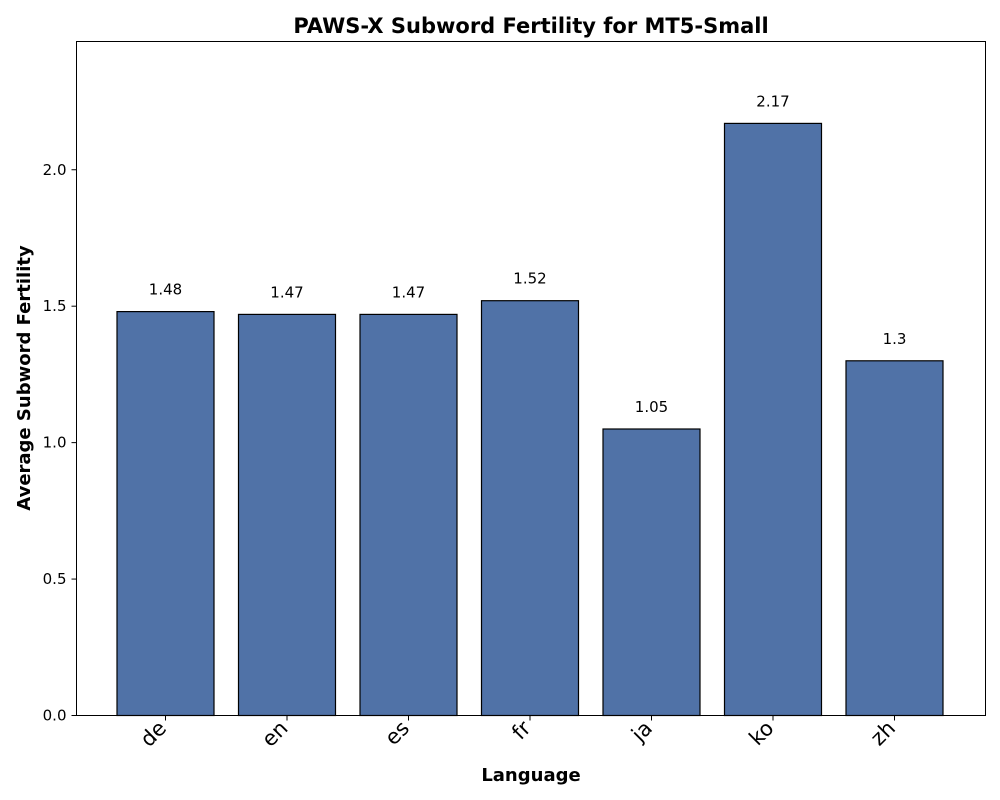  Describe the element at coordinates (641, 731) in the screenshot. I see `x-tick-label-ja: ja` at that location.